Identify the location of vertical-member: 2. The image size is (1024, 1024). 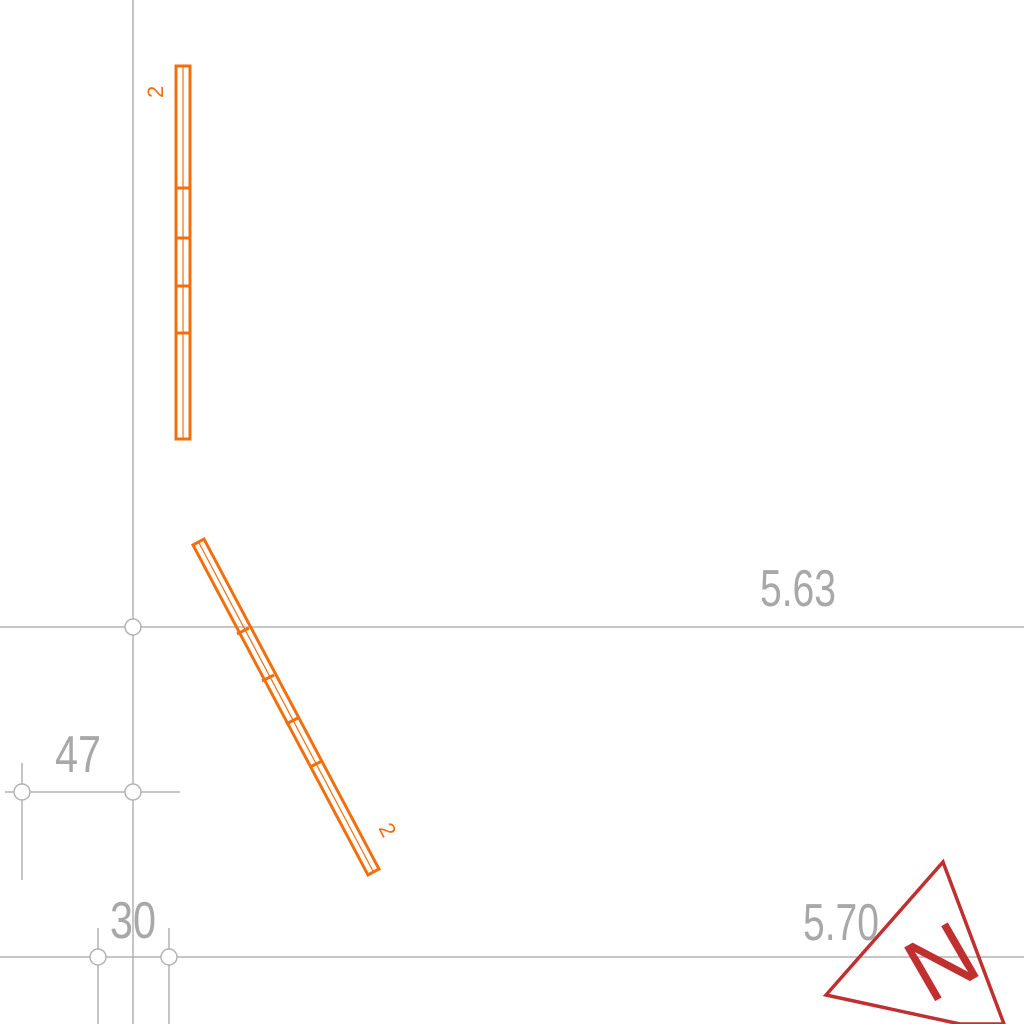
(167, 252).